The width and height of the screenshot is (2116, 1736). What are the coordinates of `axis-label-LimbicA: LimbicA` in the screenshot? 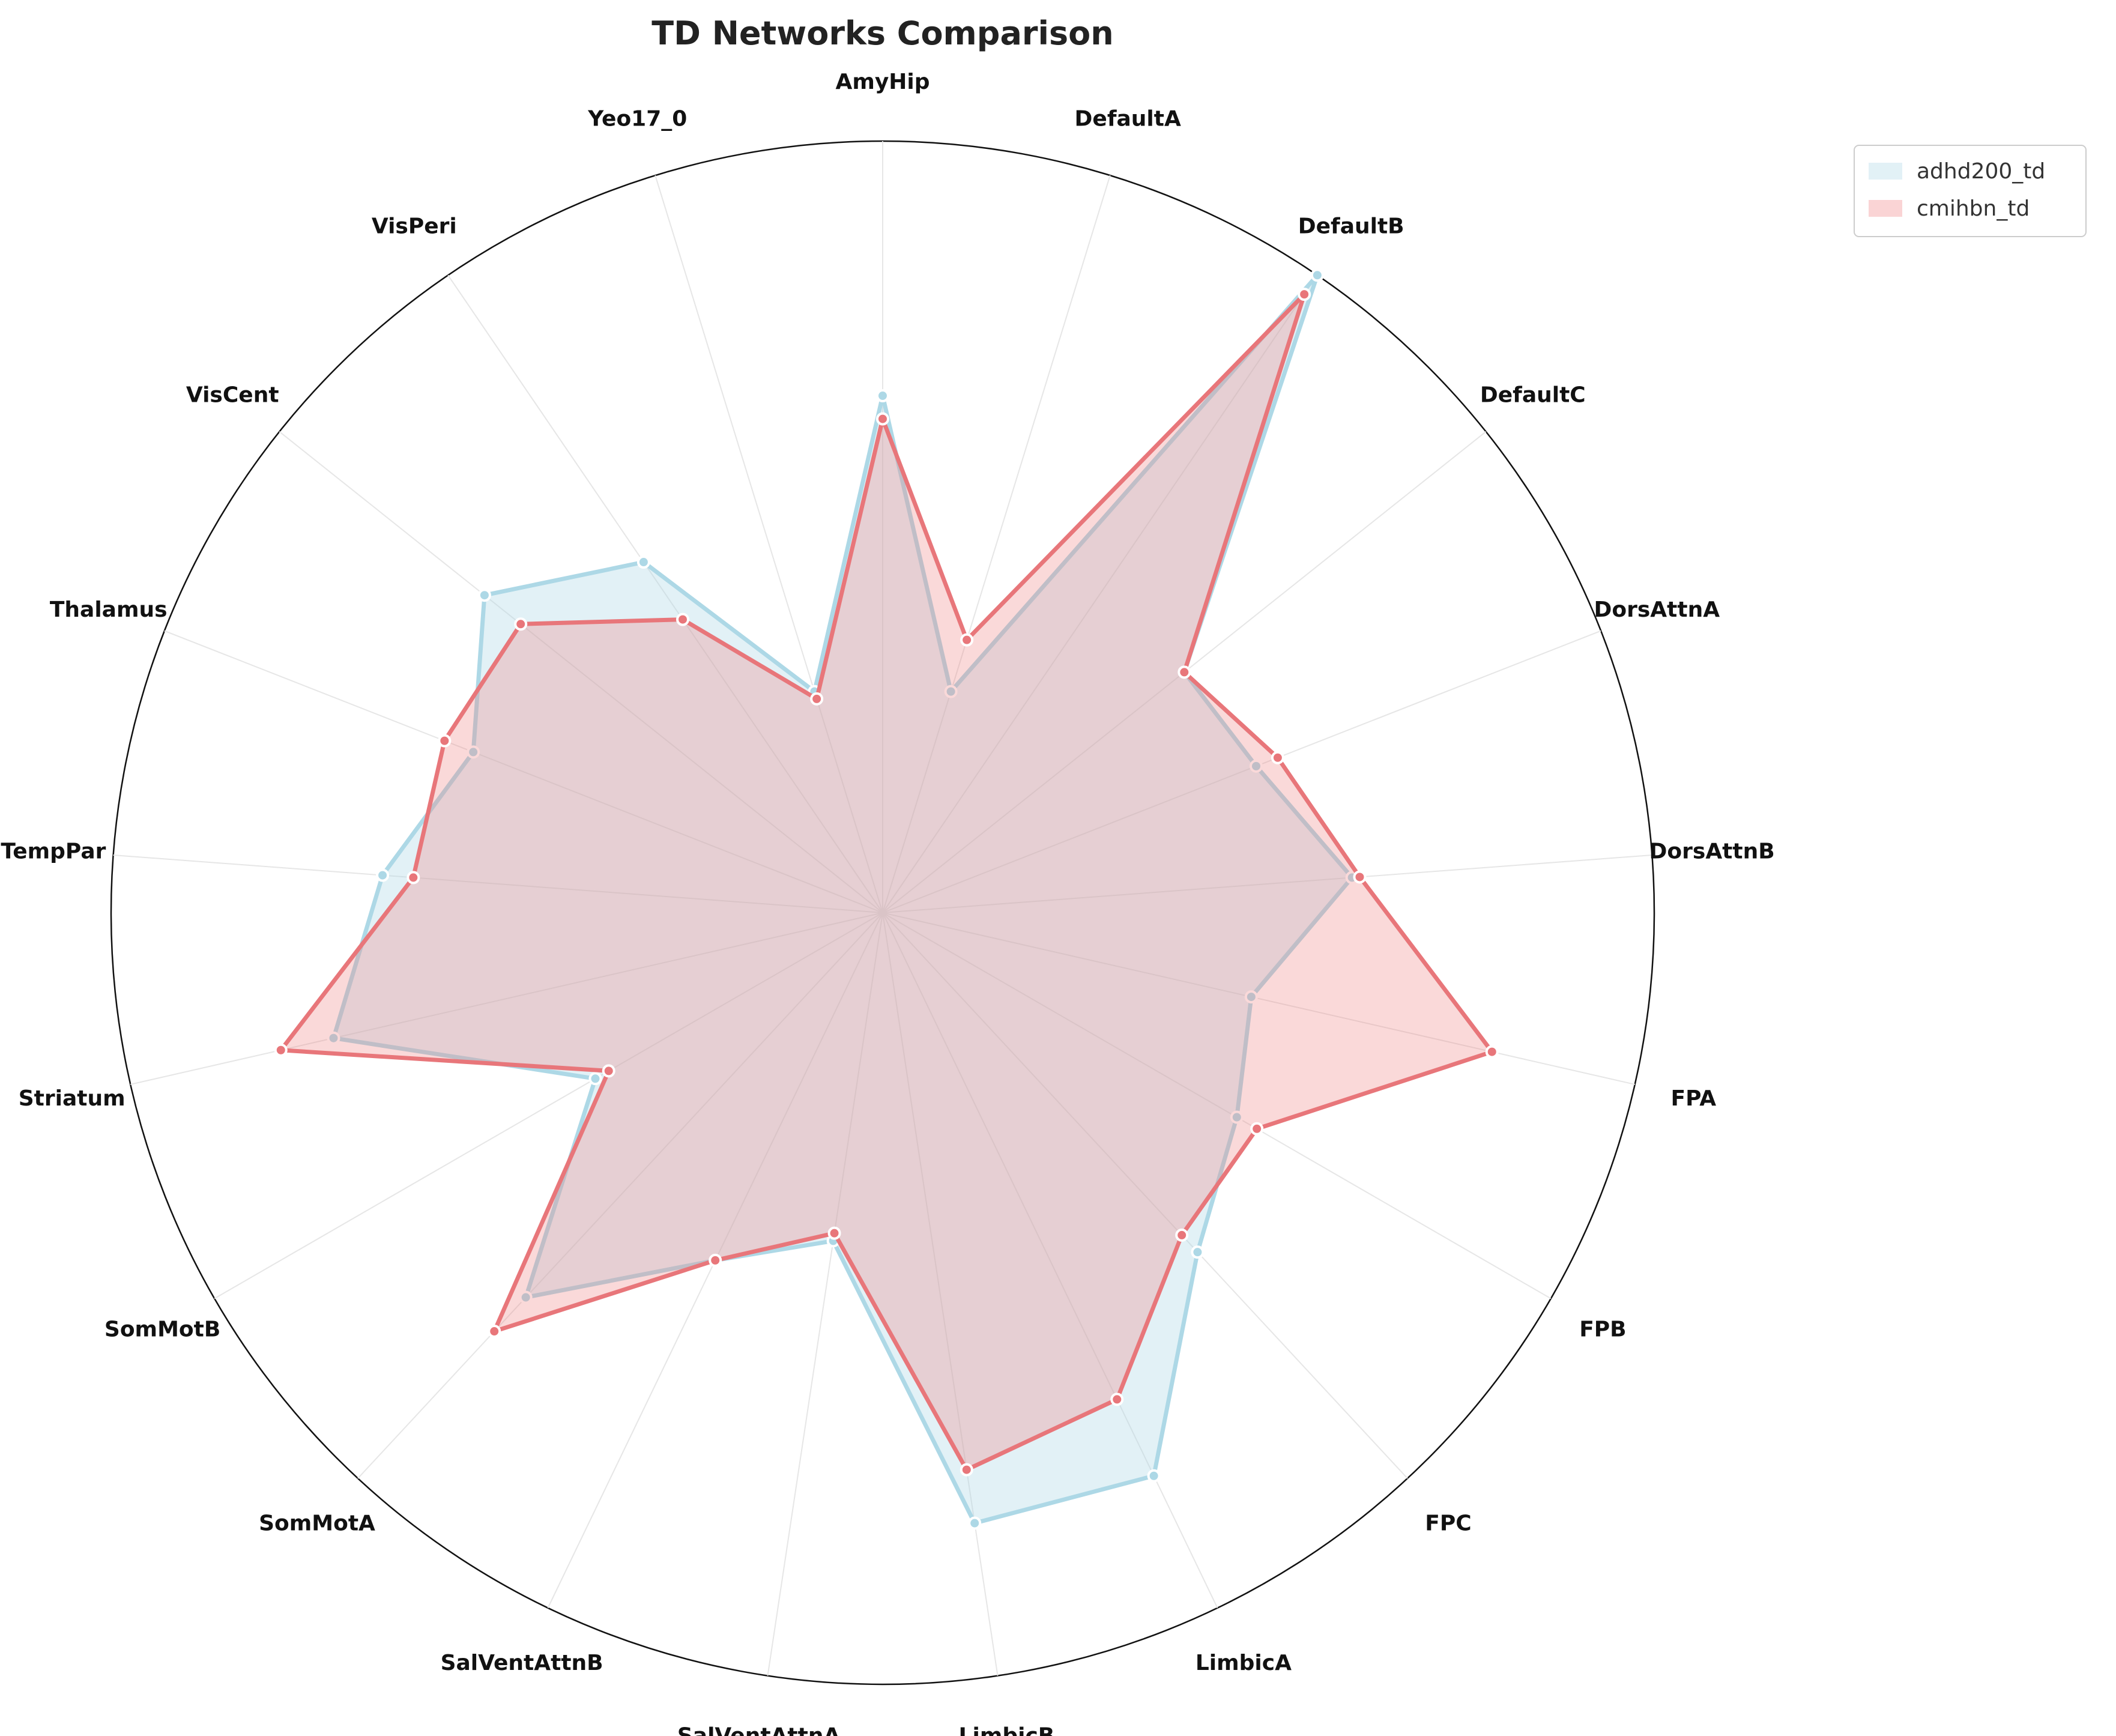 It's located at (1244, 1663).